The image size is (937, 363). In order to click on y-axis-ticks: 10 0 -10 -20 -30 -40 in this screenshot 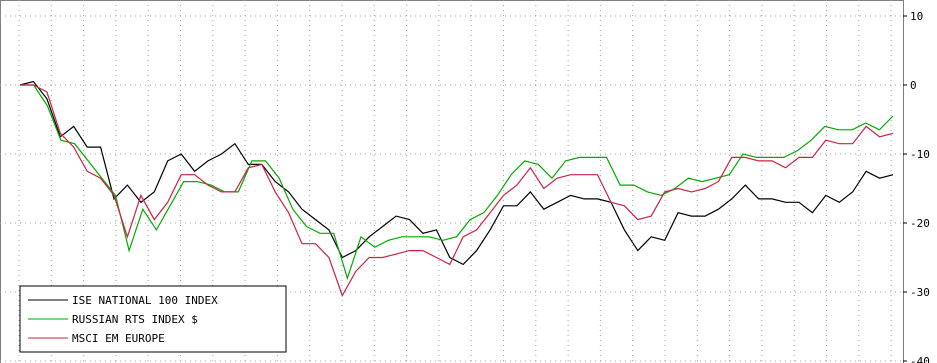, I will do `click(916, 186)`.